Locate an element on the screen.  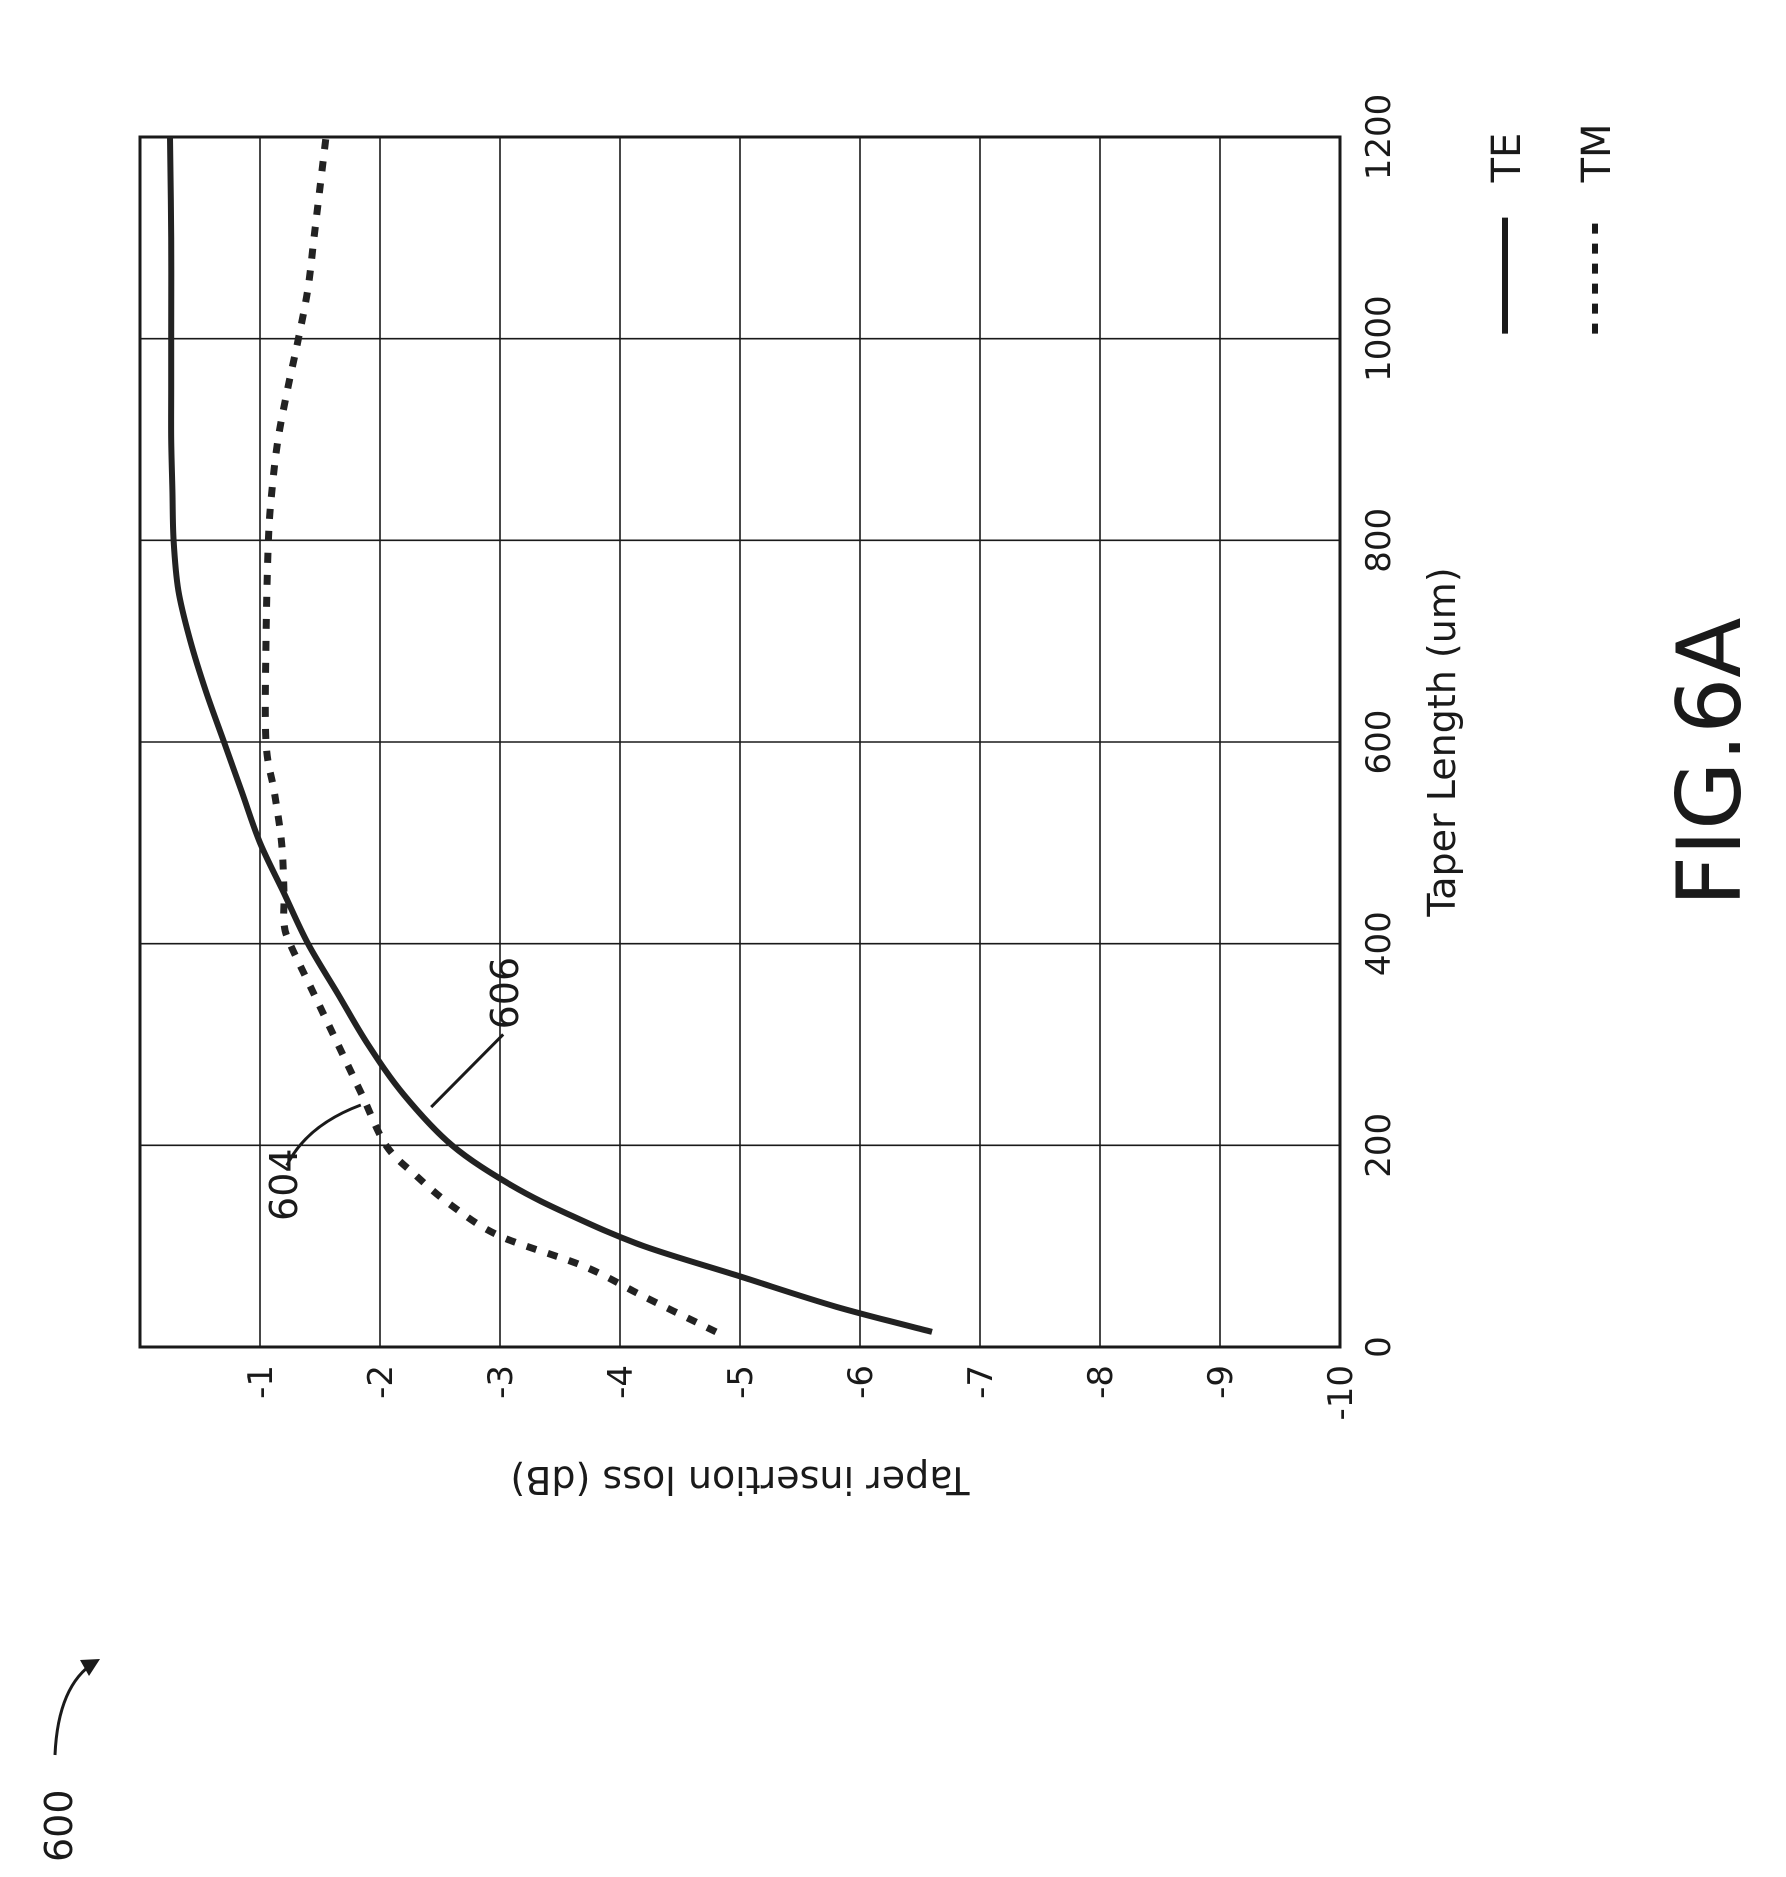
figure-ref-number: 600 is located at coordinates (59, 1825).